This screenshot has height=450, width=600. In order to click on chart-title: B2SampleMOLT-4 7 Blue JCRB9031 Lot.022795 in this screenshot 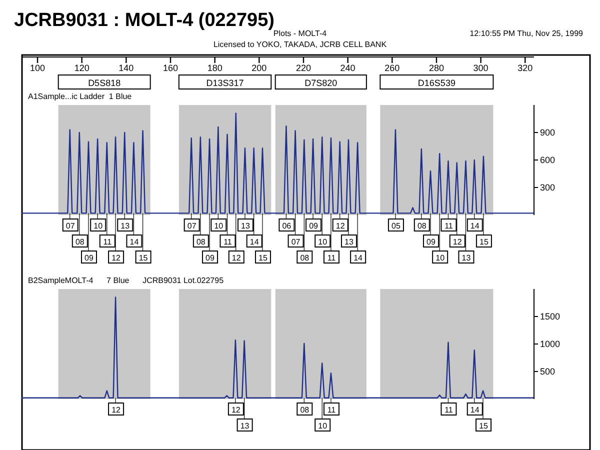, I will do `click(126, 280)`.